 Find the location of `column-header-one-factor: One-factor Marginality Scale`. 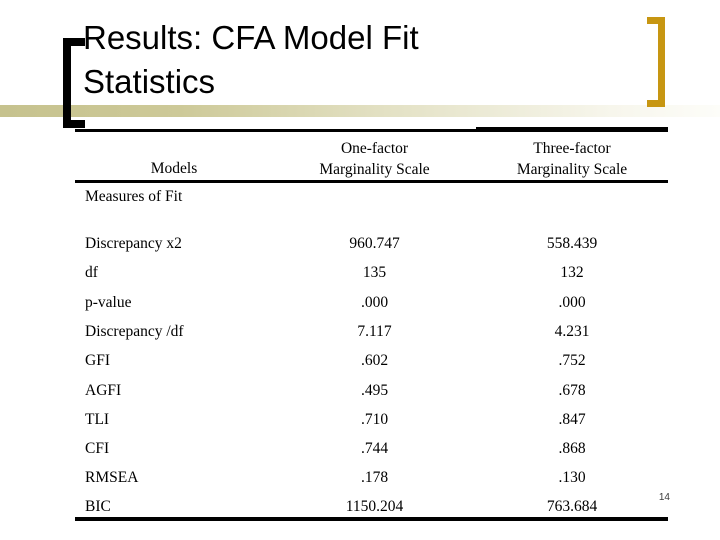

column-header-one-factor: One-factor Marginality Scale is located at coordinates (374, 159).